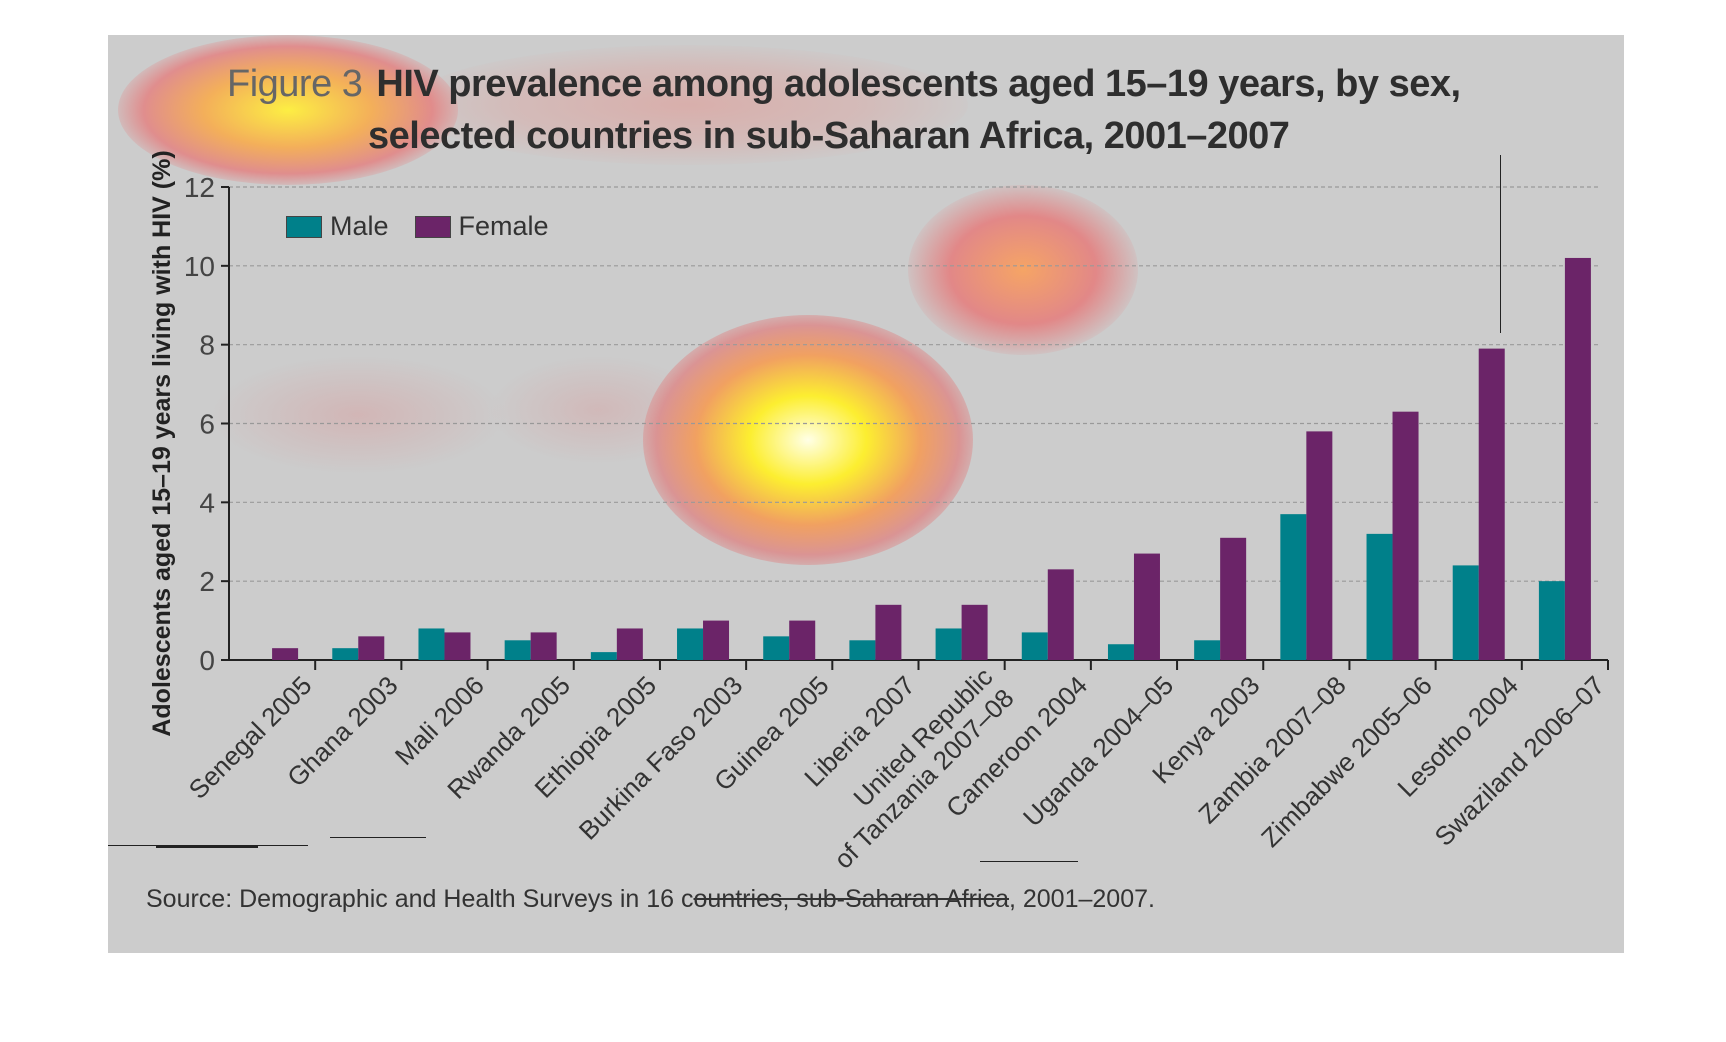 This screenshot has width=1726, height=1042. I want to click on y-tick-label: 8, so click(207, 345).